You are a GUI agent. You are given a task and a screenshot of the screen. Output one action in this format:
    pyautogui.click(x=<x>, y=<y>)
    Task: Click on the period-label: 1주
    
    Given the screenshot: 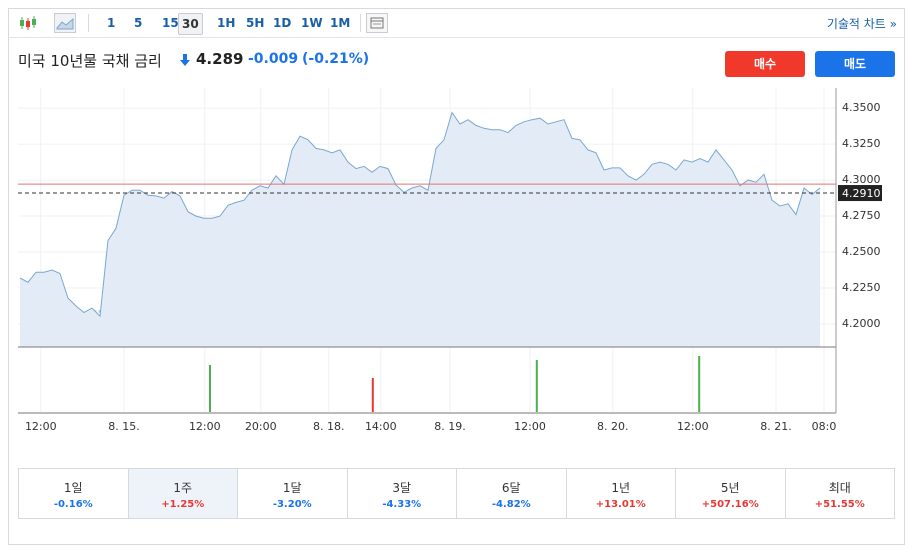 What is the action you would take?
    pyautogui.click(x=183, y=488)
    